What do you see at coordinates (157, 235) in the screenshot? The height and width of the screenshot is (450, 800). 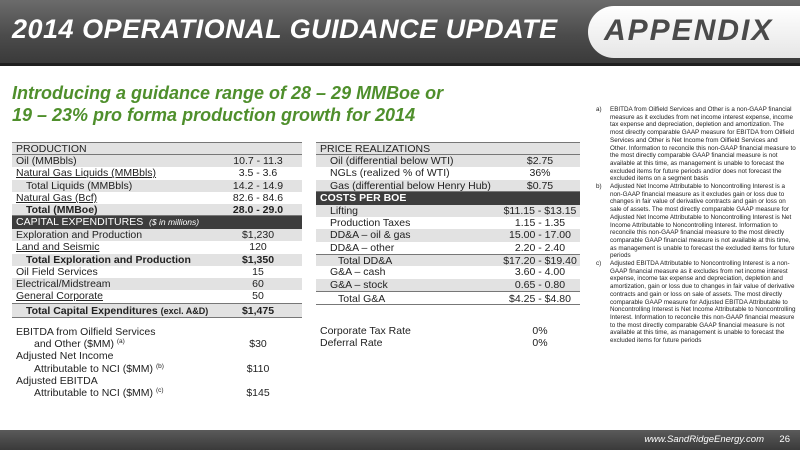 I see `table-row: Exploration and Production $1,230` at bounding box center [157, 235].